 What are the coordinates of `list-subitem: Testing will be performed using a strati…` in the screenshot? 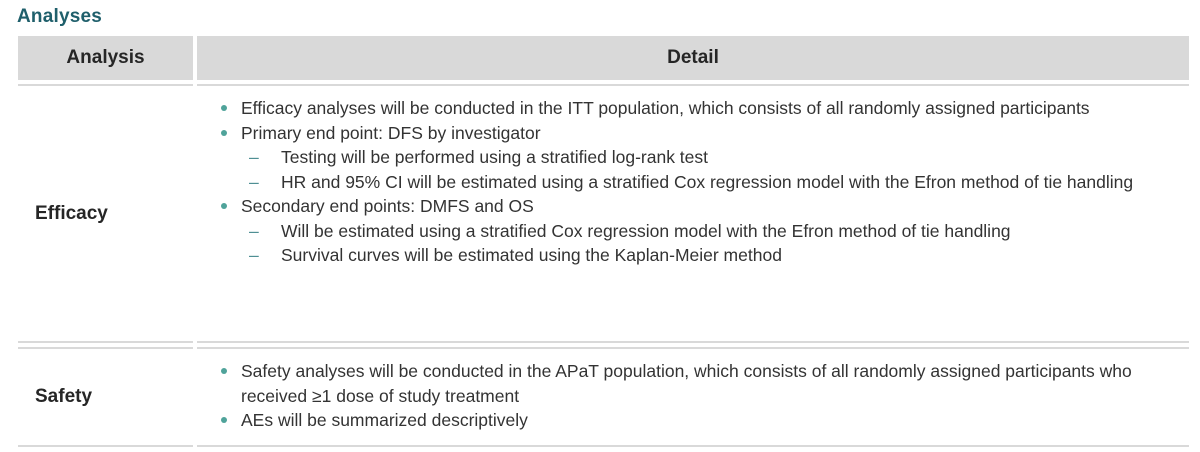 It's located at (699, 157).